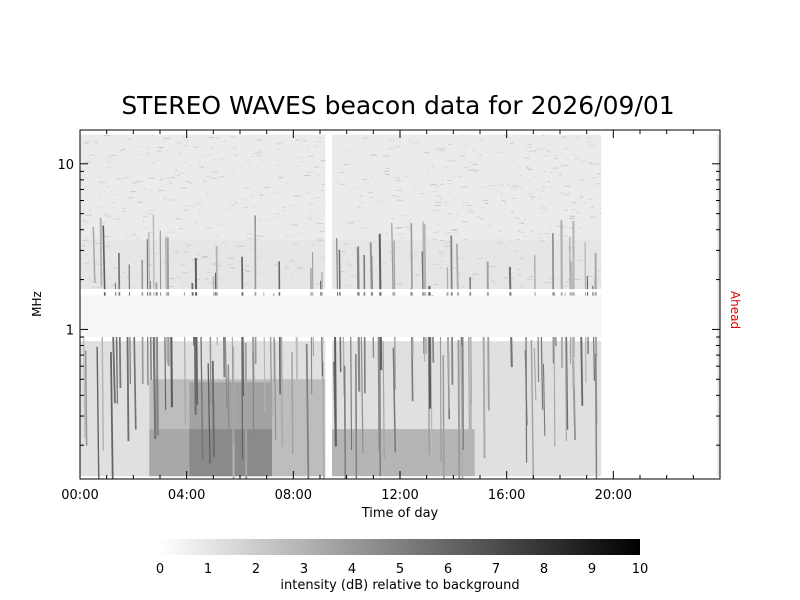  Describe the element at coordinates (160, 569) in the screenshot. I see `colorbar-tick-label: 0` at that location.